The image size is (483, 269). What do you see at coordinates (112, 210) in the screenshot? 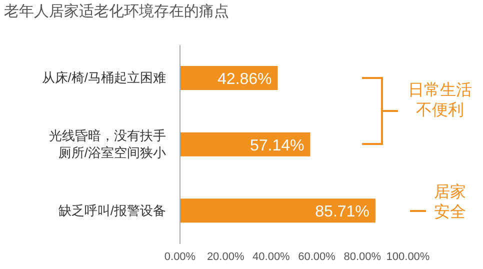
I see `y-tick-label: 缺乏呼叫/报警设备` at bounding box center [112, 210].